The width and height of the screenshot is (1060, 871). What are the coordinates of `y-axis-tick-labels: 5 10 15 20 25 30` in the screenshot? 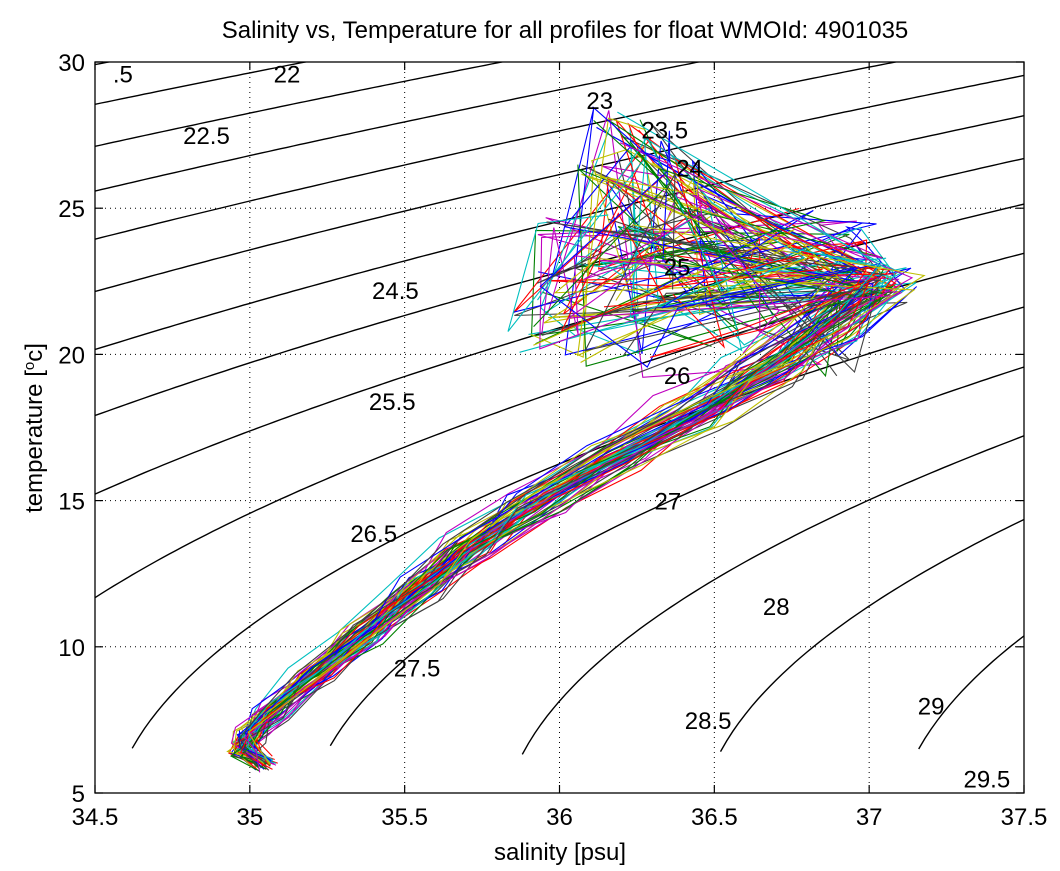 It's located at (71, 429).